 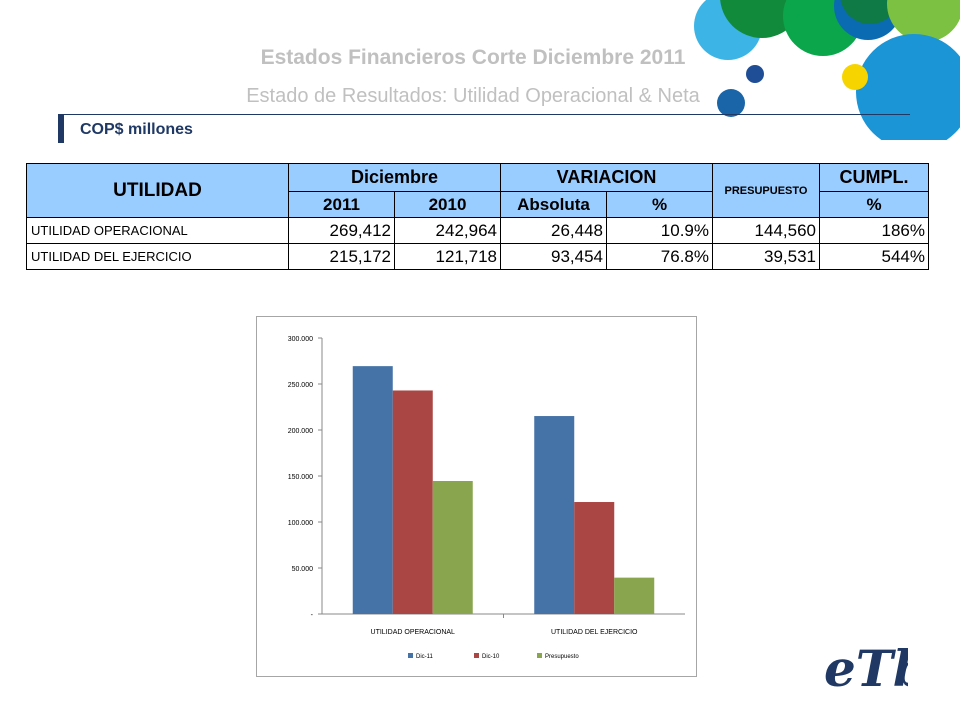 I want to click on circle-darkgreen, so click(x=762, y=19).